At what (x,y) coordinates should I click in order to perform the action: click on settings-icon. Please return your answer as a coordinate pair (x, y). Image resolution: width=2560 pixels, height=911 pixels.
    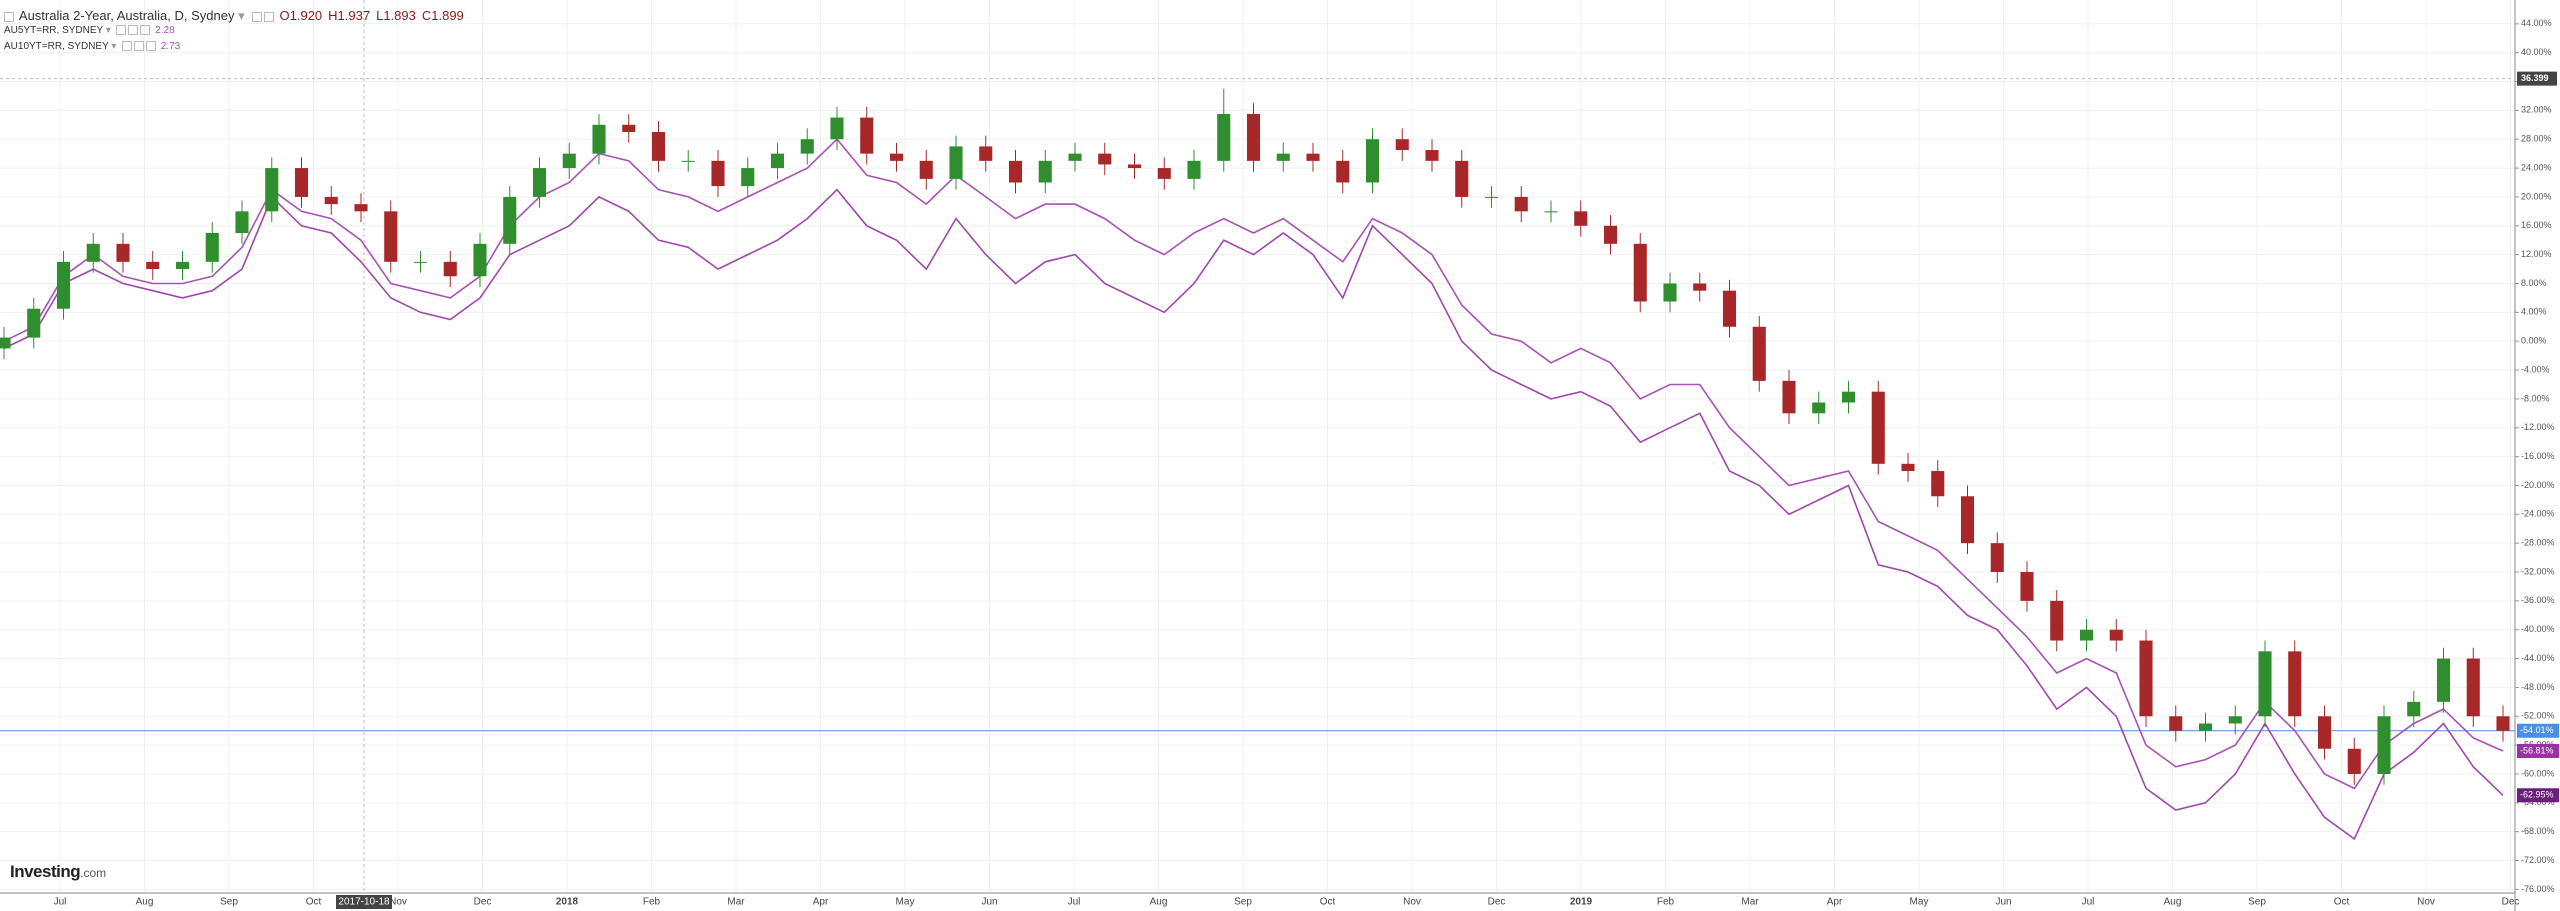
    Looking at the image, I should click on (256, 16).